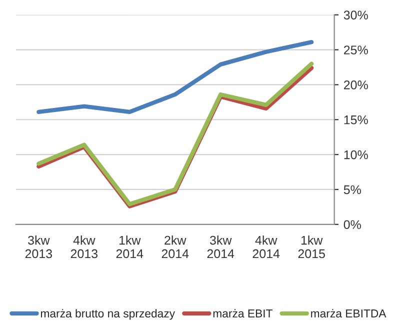 Image resolution: width=398 pixels, height=330 pixels. Describe the element at coordinates (311, 247) in the screenshot. I see `x-tick-label: 1kw 2015` at that location.